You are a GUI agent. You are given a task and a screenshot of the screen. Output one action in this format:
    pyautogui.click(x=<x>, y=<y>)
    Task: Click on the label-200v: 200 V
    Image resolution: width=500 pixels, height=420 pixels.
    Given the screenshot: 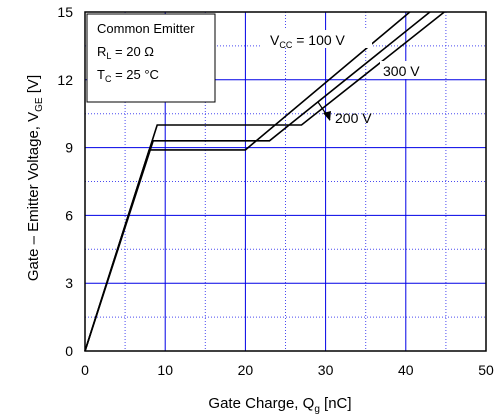 What is the action you would take?
    pyautogui.click(x=353, y=118)
    